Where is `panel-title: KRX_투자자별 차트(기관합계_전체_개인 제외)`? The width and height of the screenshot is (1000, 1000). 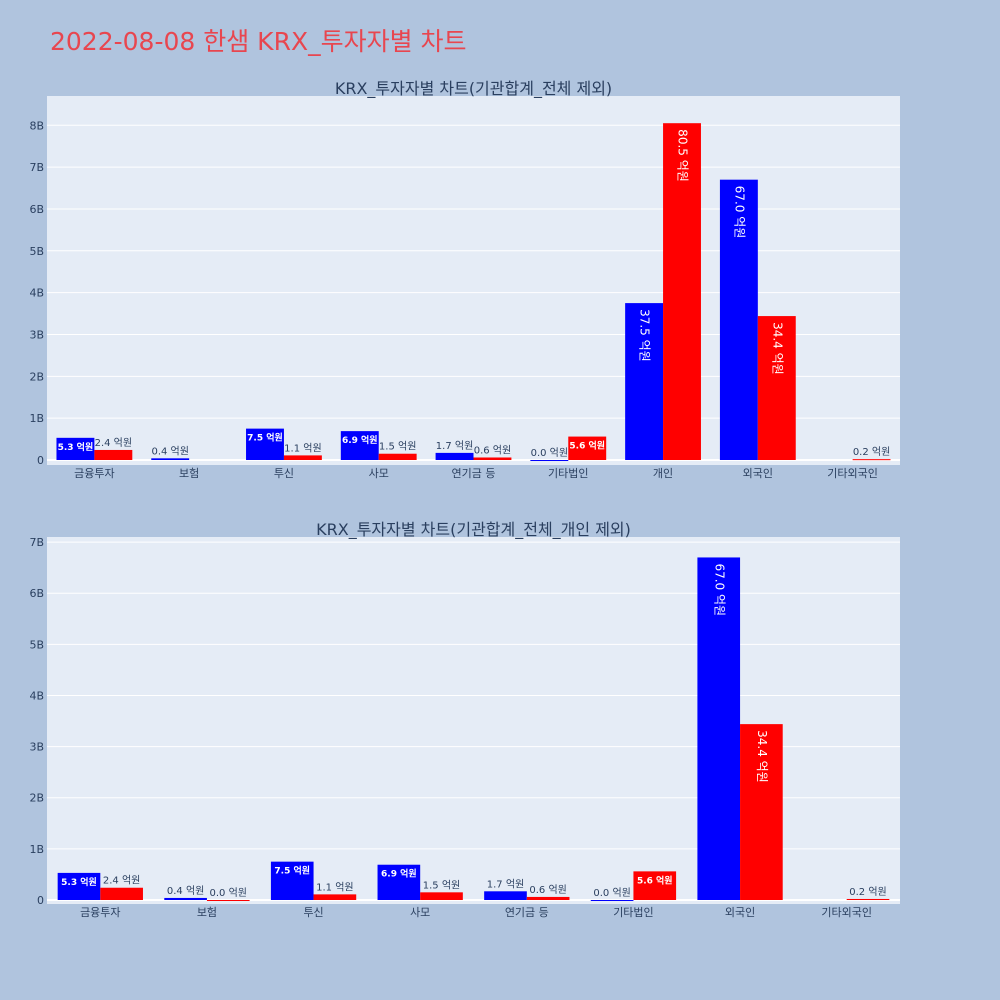
panel-title: KRX_투자자별 차트(기관합계_전체_개인 제외) is located at coordinates (473, 530).